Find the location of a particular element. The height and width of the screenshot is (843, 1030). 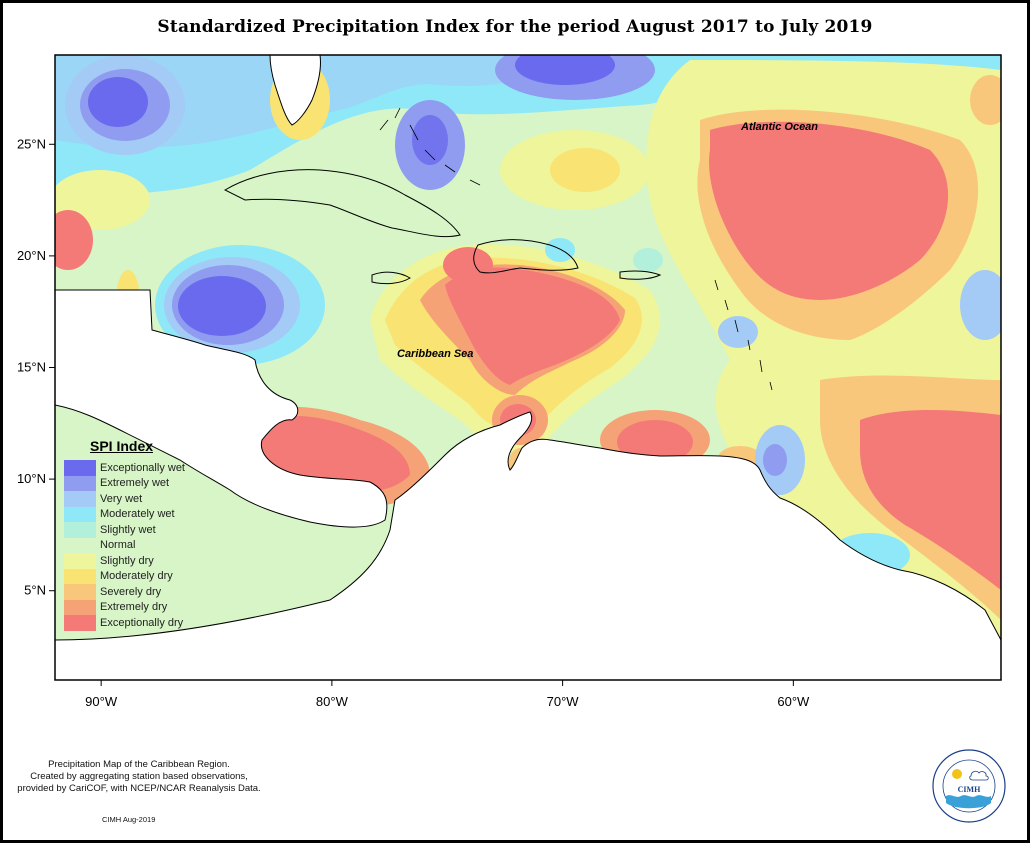

logo-text: CIMH is located at coordinates (969, 789).